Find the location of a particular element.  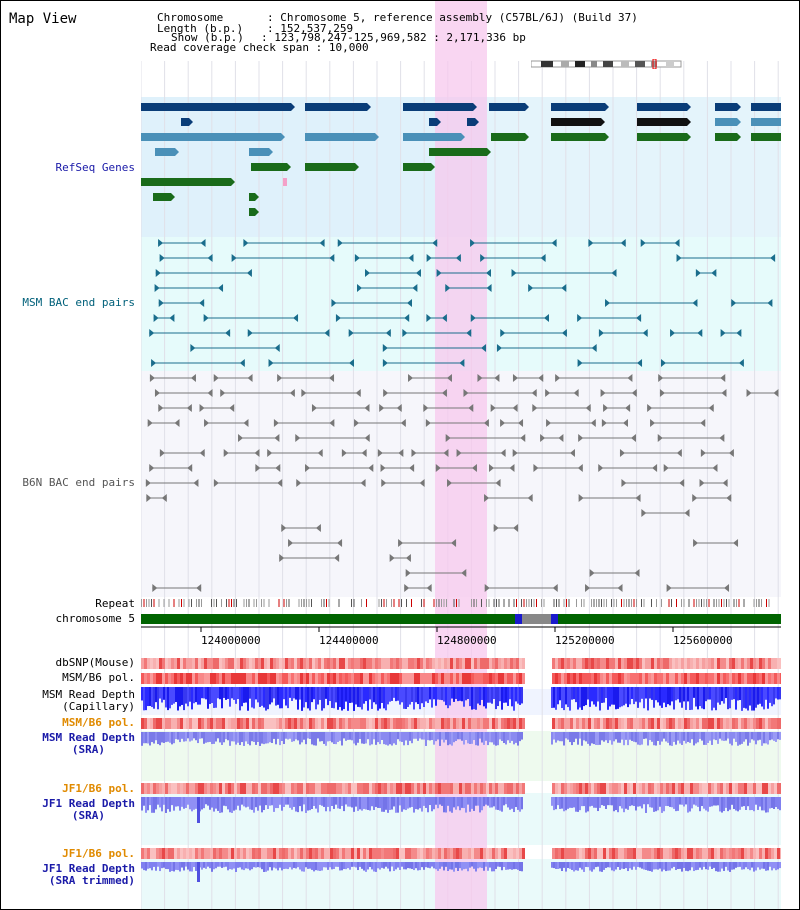

chromosome-ideogram is located at coordinates (606, 62).